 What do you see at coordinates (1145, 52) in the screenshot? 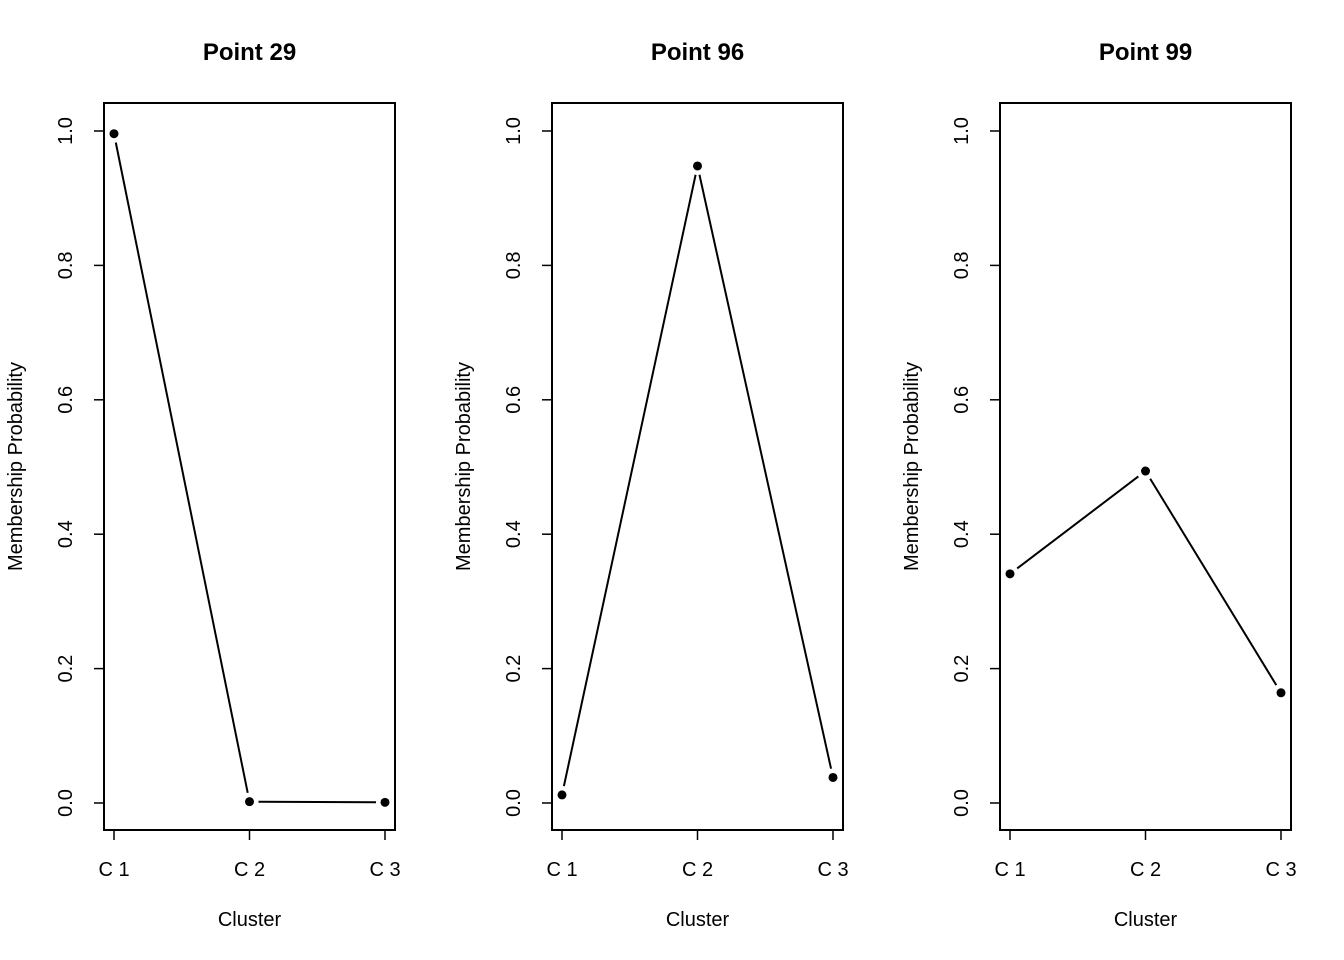
I see `chart-title: Point 99` at bounding box center [1145, 52].